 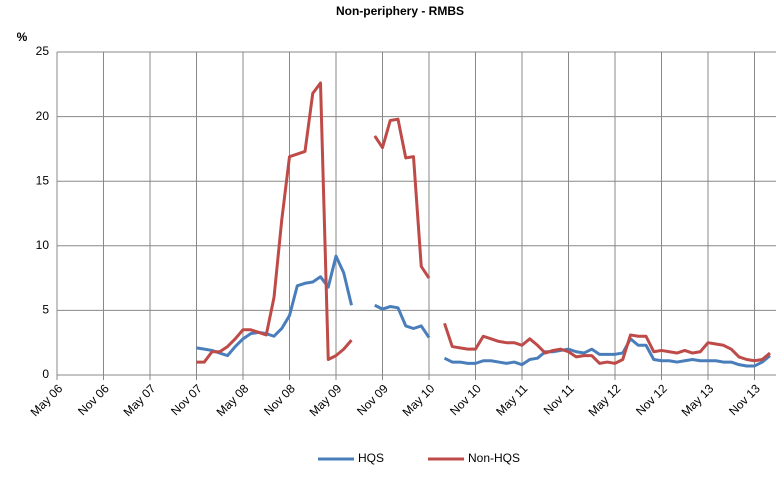 I want to click on legend-label: HQS, so click(x=371, y=458).